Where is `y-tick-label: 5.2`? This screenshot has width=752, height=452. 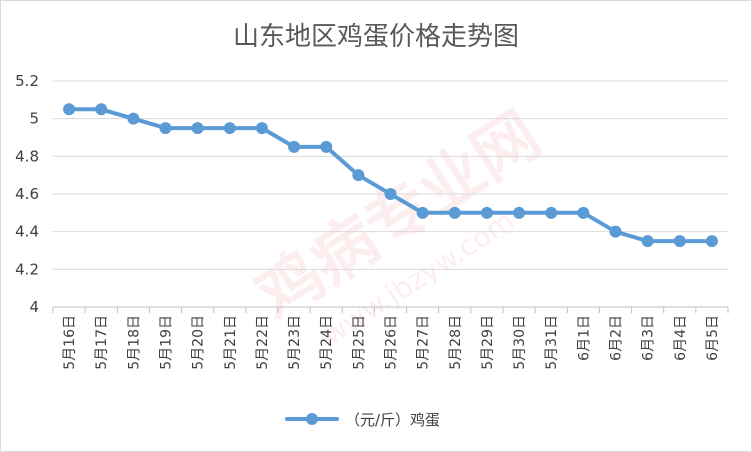
y-tick-label: 5.2 is located at coordinates (27, 81).